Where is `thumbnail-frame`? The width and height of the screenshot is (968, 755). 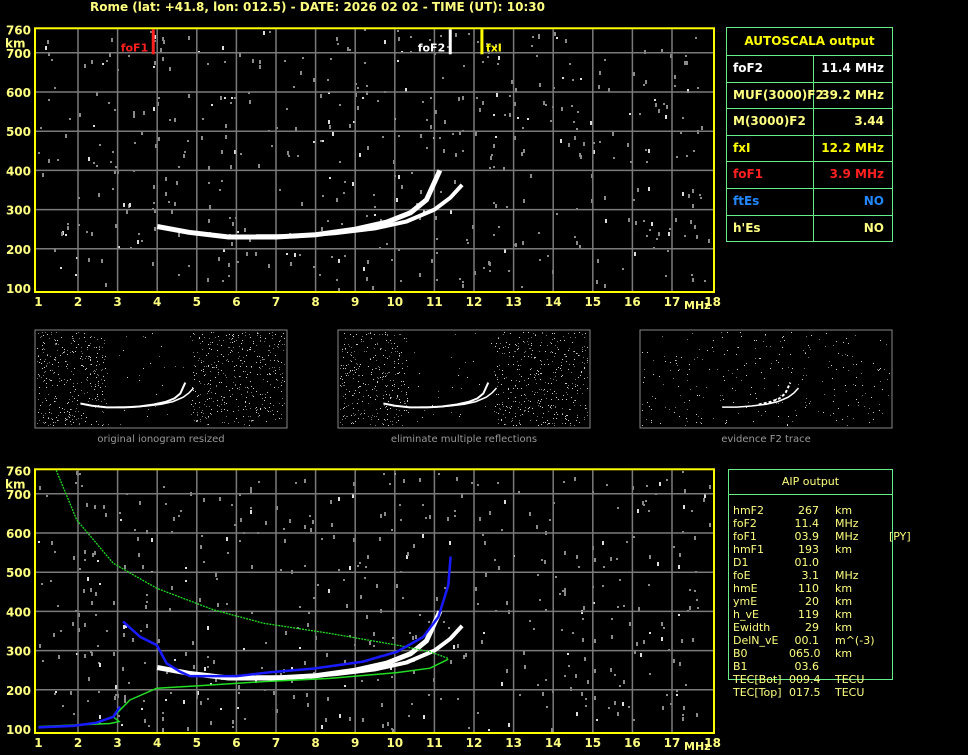
thumbnail-frame is located at coordinates (161, 379).